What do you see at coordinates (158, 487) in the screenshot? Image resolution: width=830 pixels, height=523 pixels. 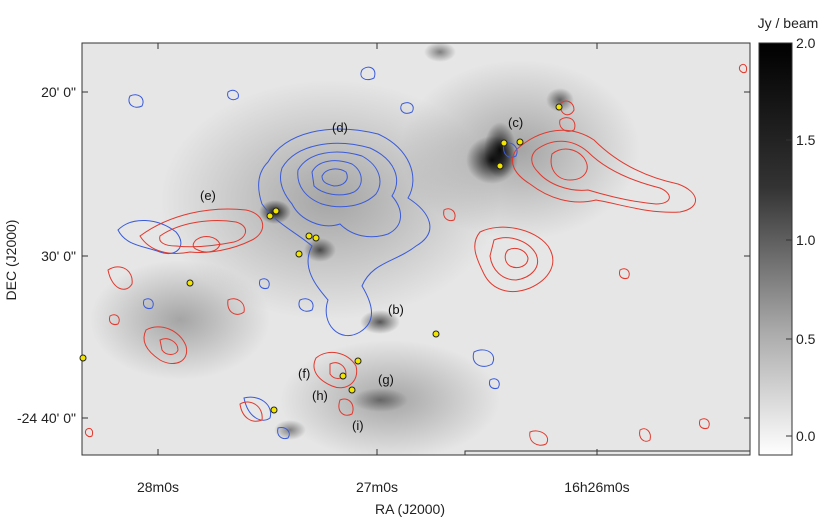 I see `x-tick-label: 28m0s` at bounding box center [158, 487].